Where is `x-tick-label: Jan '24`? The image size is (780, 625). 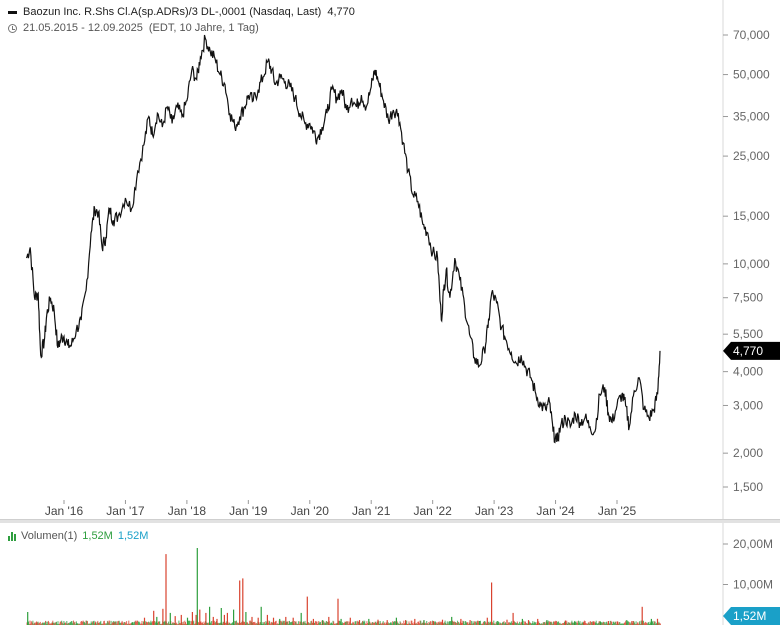 x-tick-label: Jan '24 is located at coordinates (555, 511).